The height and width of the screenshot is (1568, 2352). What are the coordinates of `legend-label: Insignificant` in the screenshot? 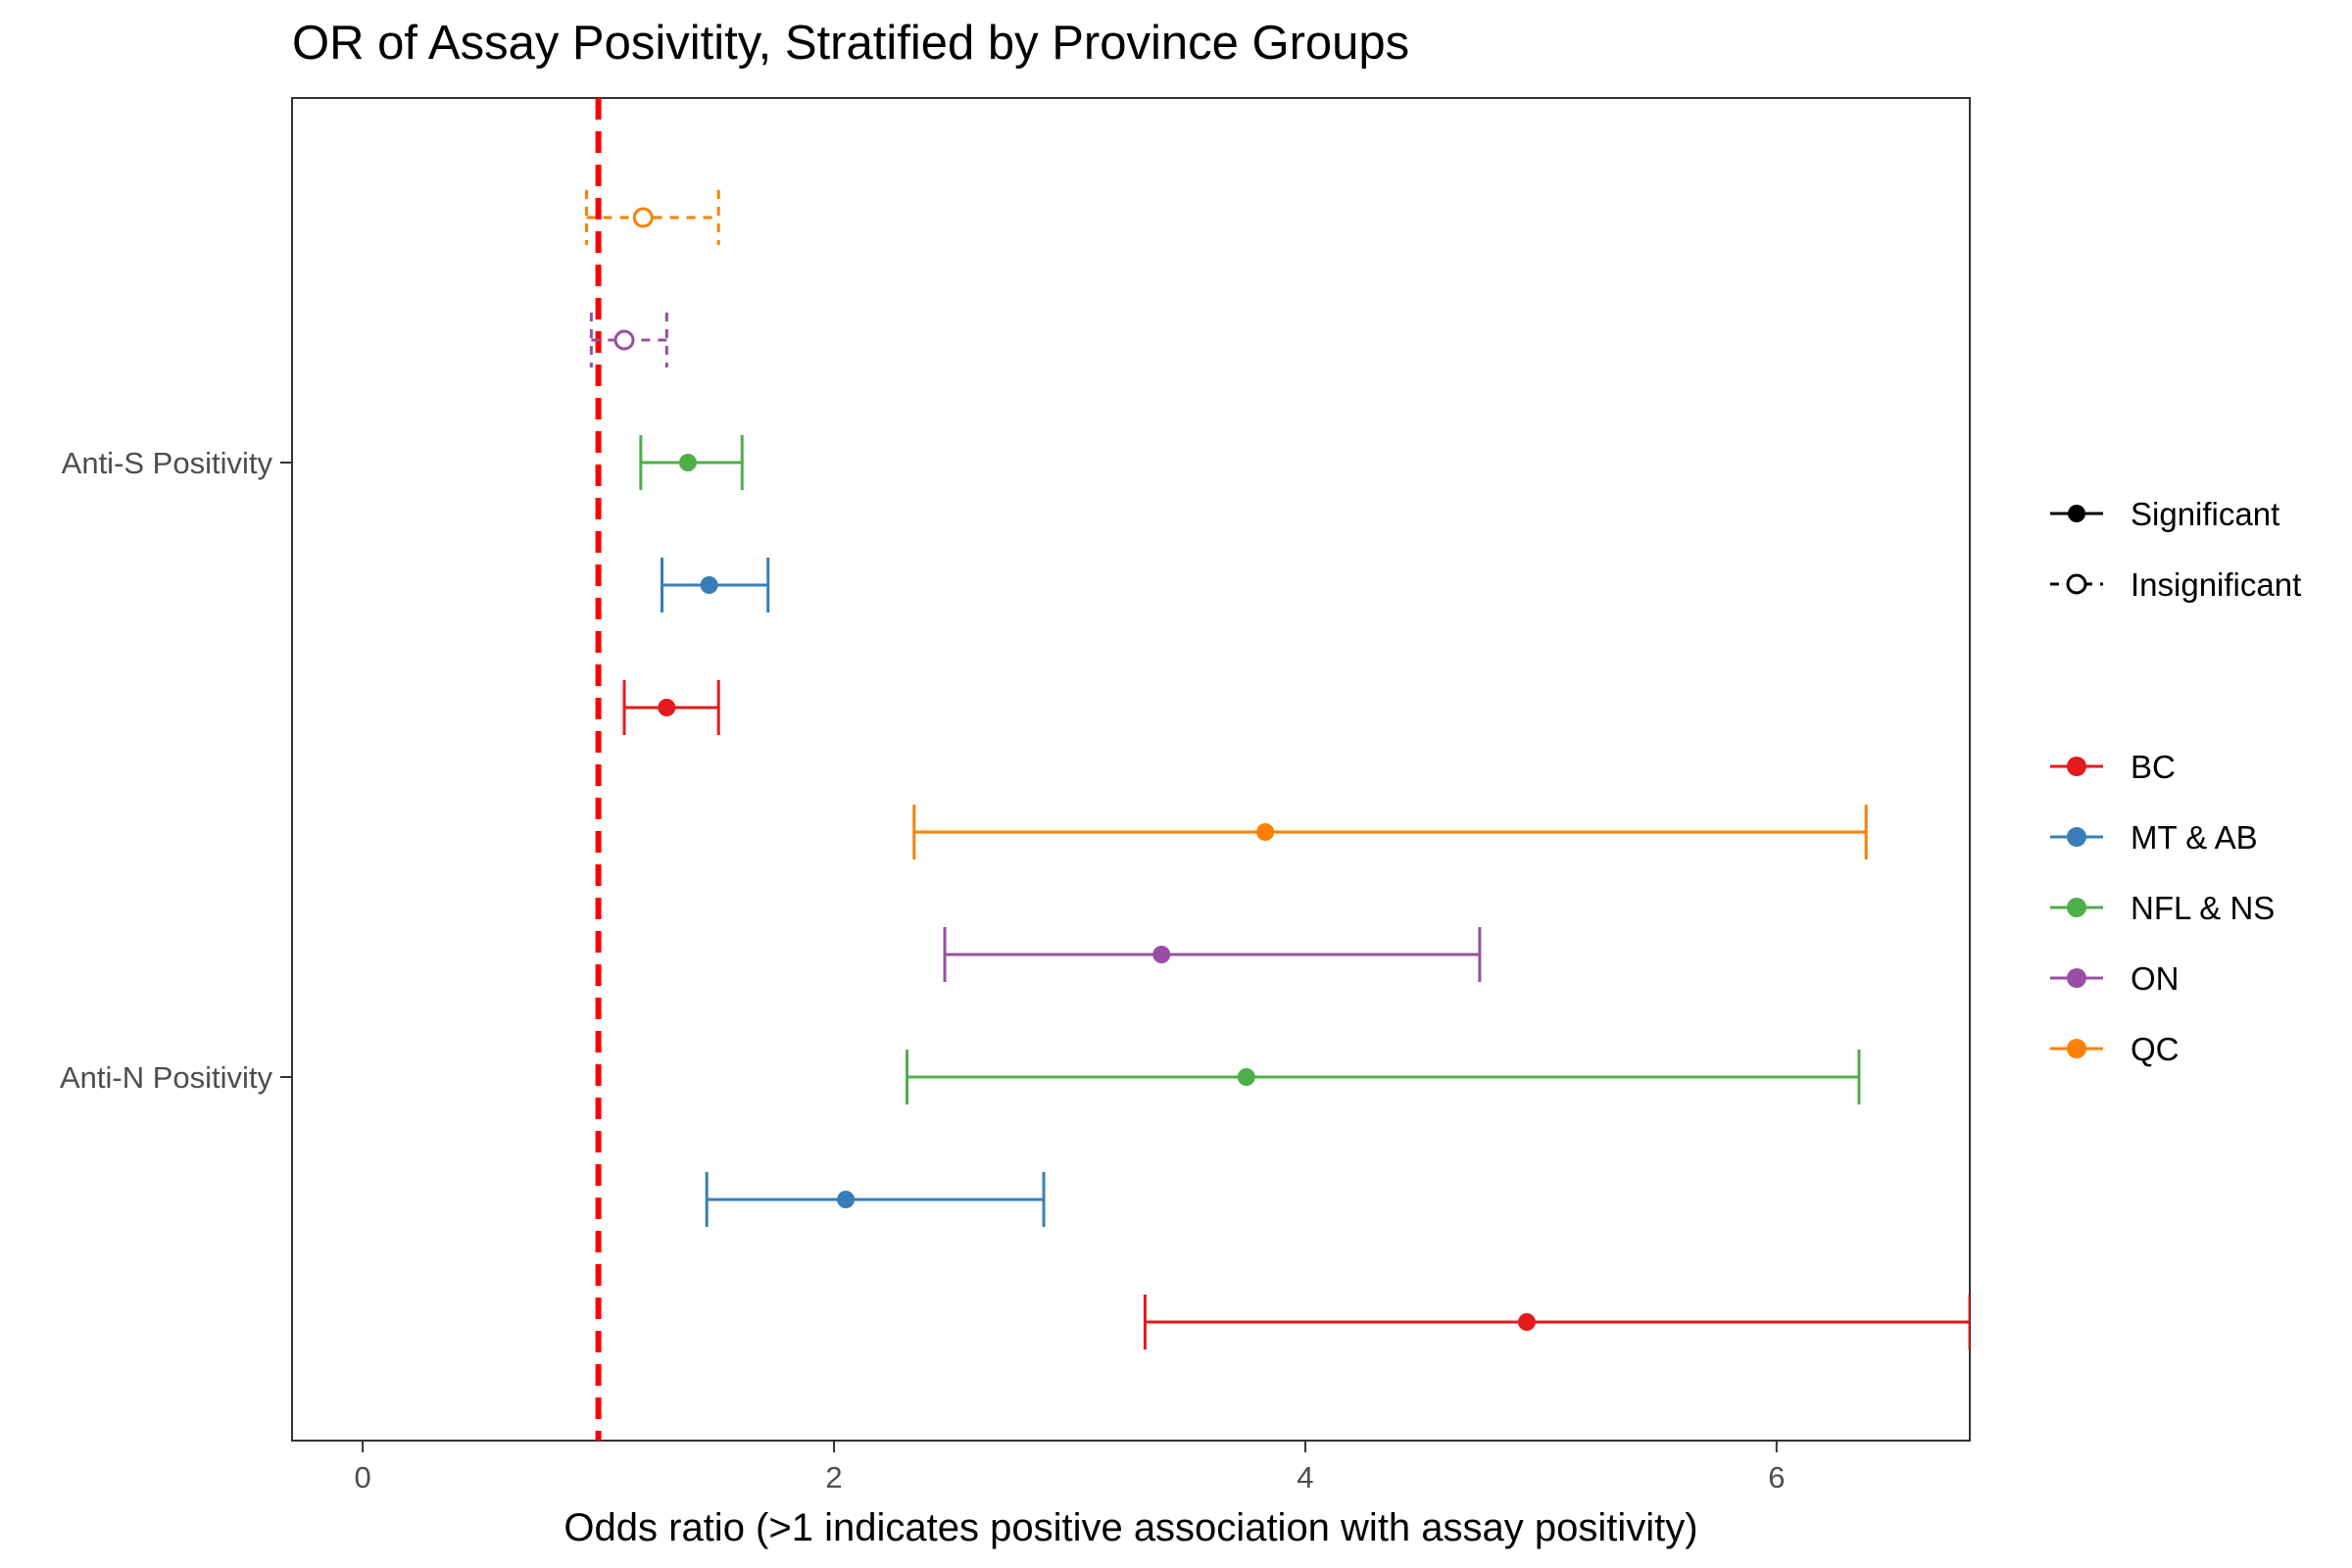 It's located at (2216, 584).